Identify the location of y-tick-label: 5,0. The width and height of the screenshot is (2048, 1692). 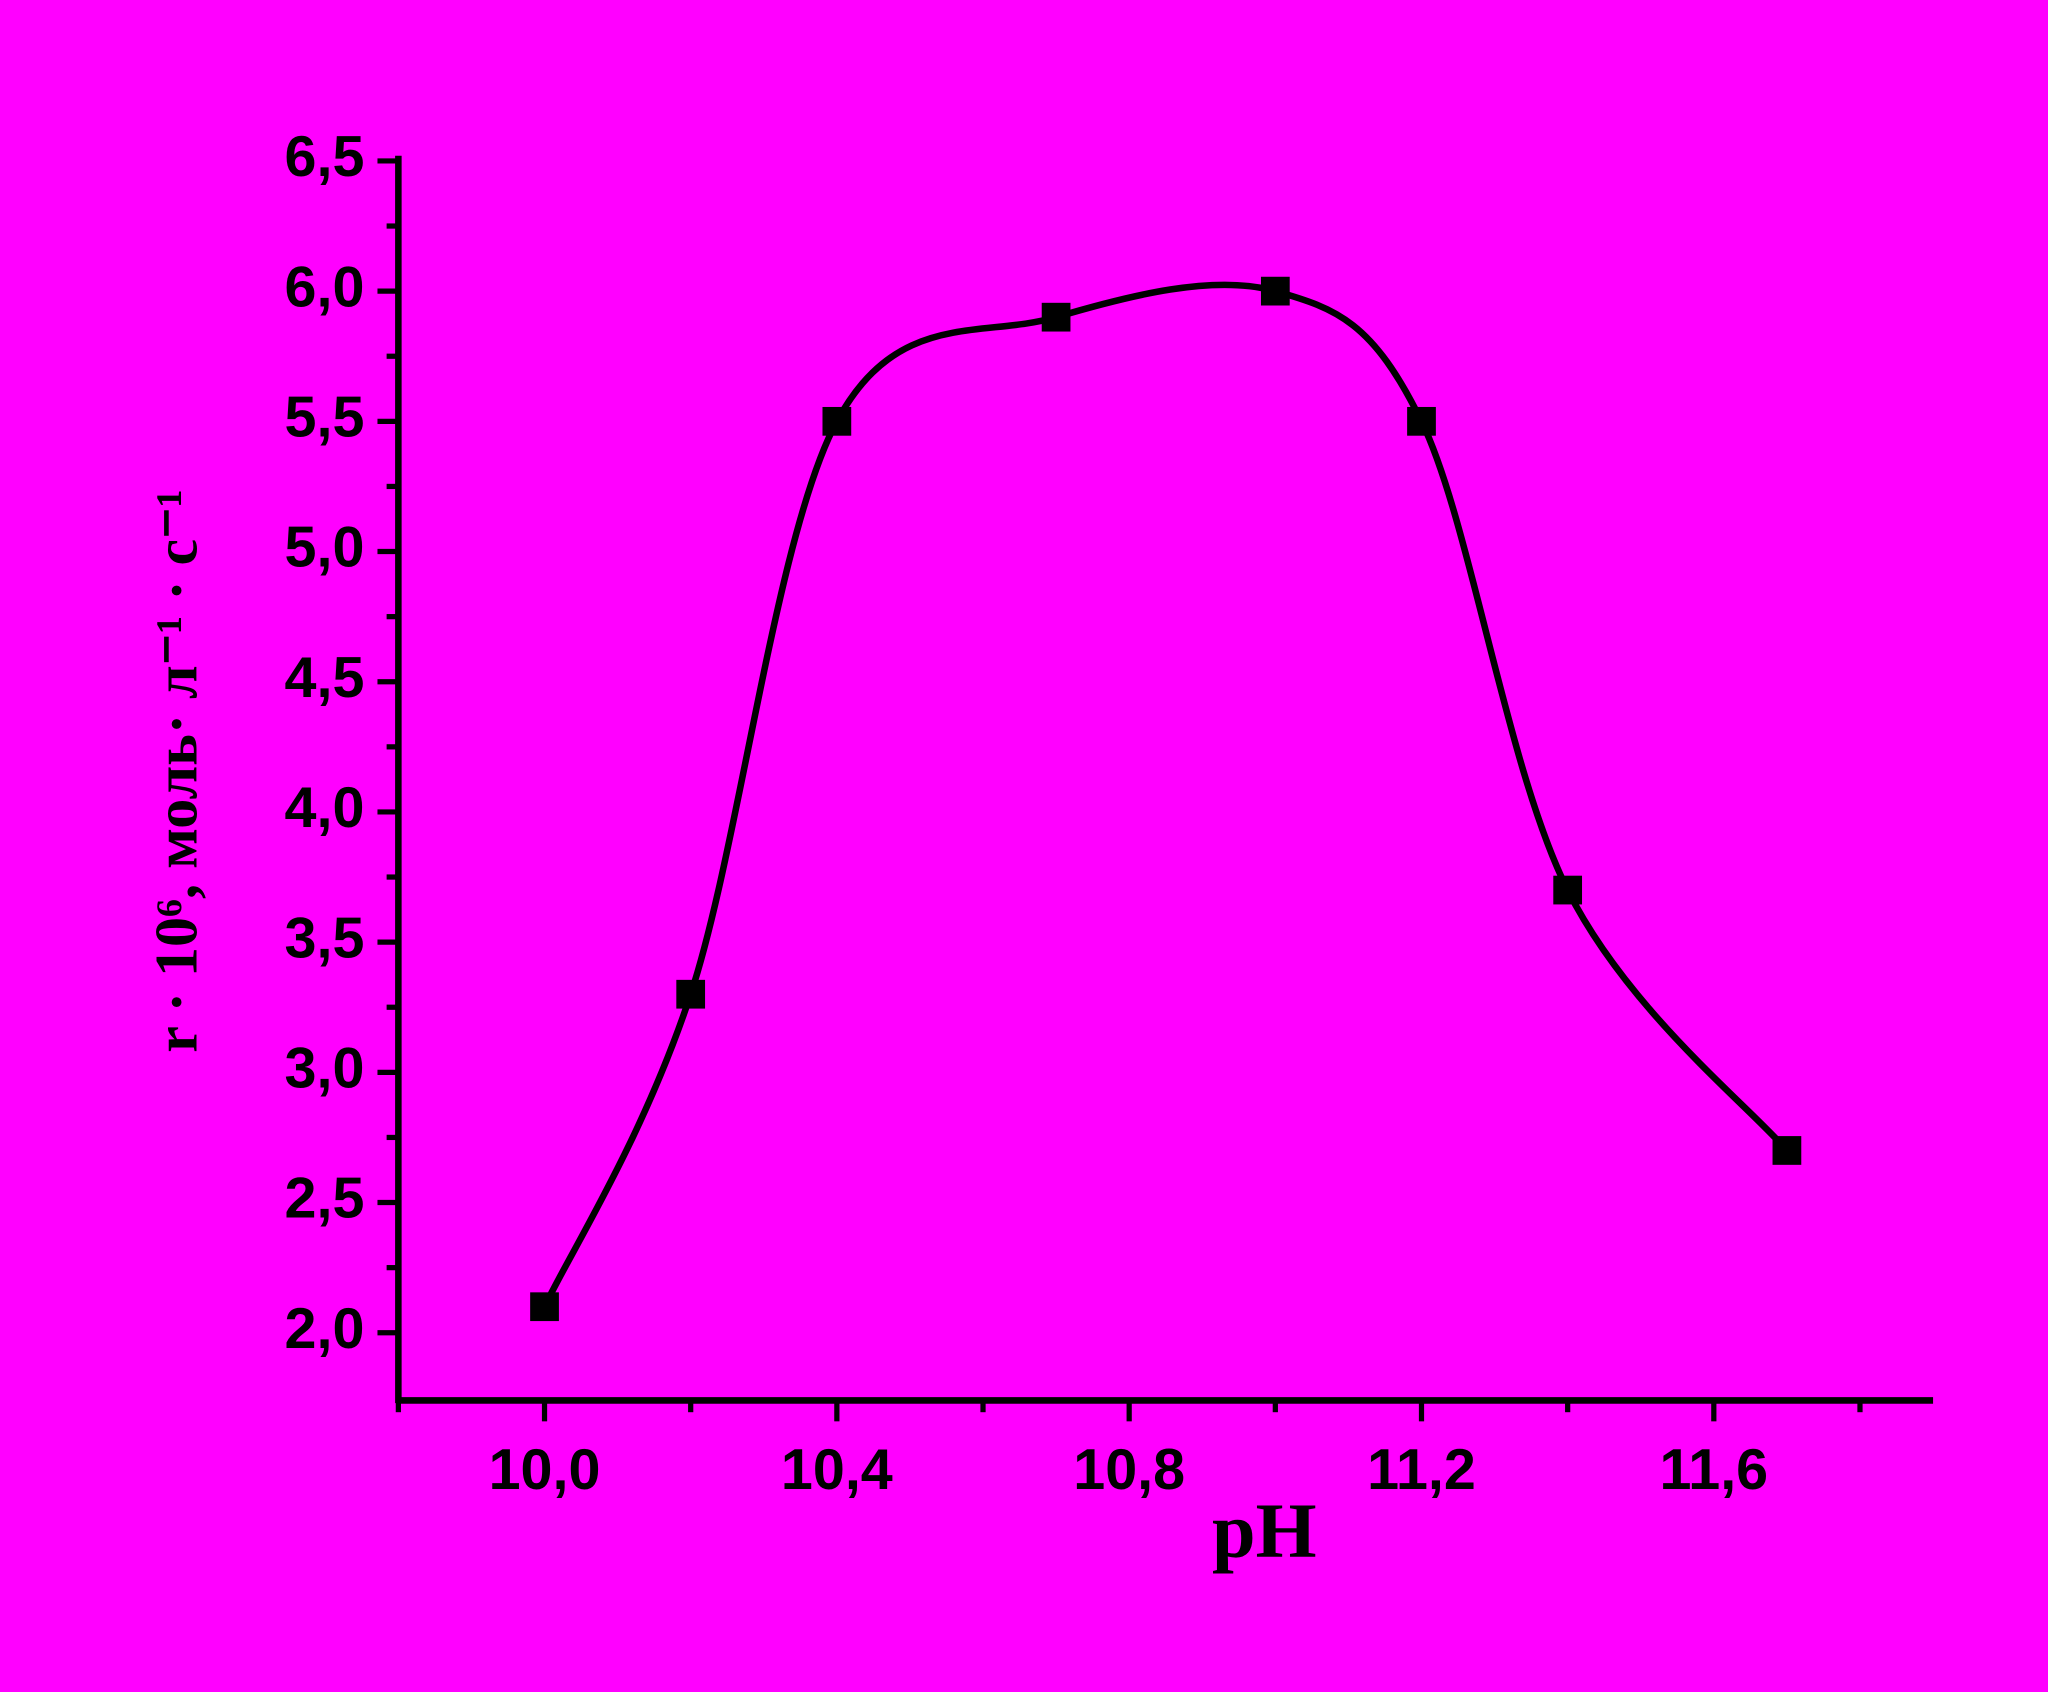
(325, 548).